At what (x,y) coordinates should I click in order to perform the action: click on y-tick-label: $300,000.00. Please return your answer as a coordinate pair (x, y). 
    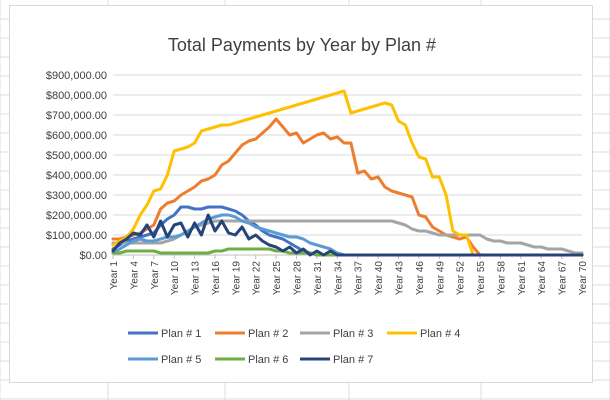
    Looking at the image, I should click on (76, 196).